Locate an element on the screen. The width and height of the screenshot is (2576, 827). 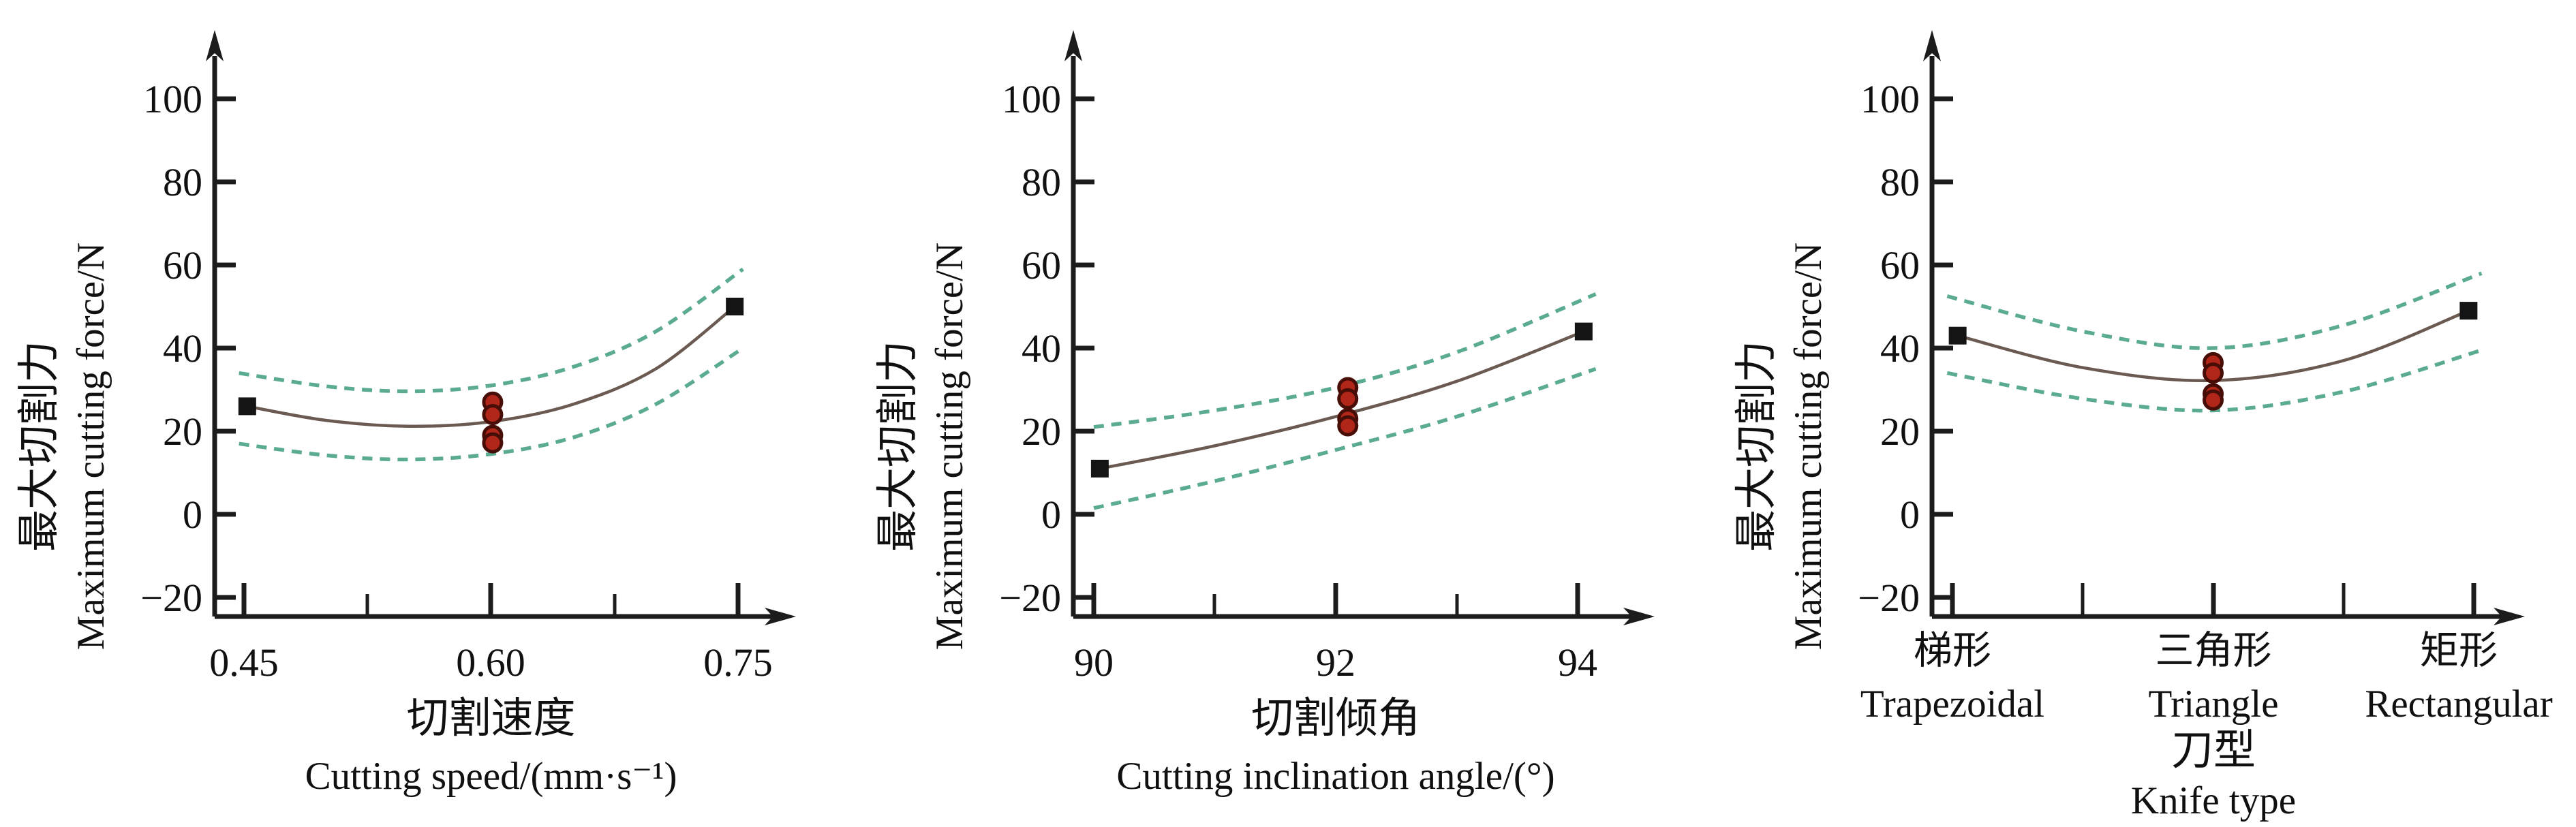
x-tick-label: 0.45 is located at coordinates (244, 662).